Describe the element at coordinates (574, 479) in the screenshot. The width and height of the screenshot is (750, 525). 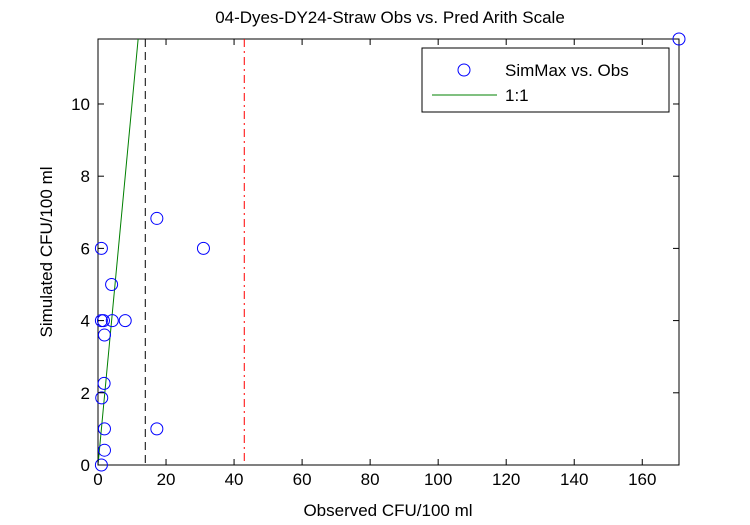
I see `x-tick-label: 140` at that location.